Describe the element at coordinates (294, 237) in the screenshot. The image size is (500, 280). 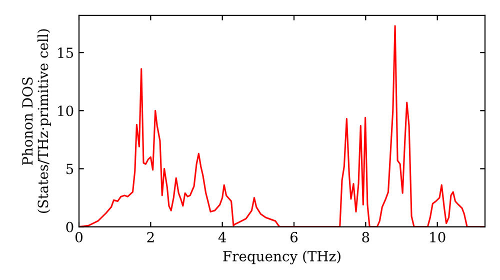
I see `x-tick-label: 6` at that location.